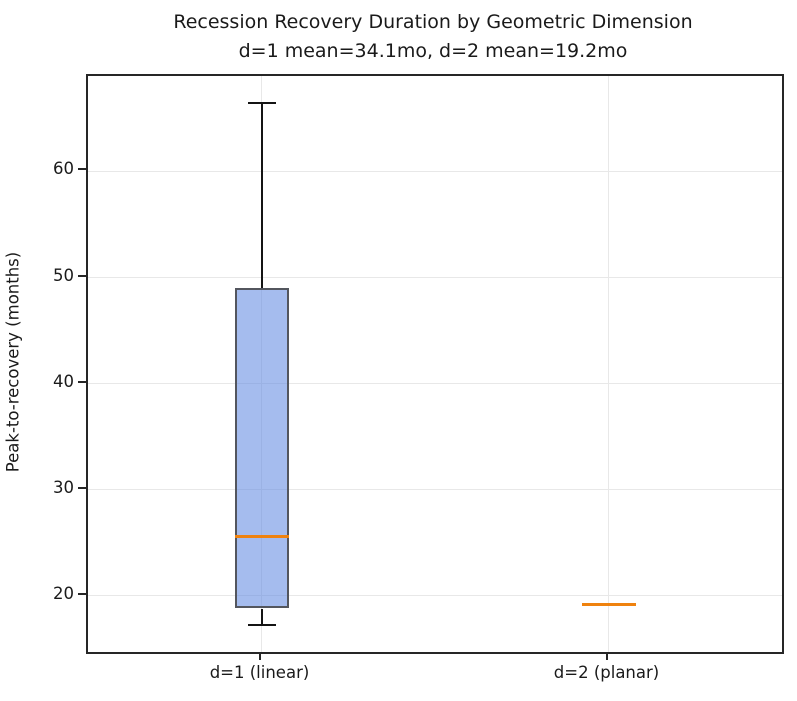  Describe the element at coordinates (606, 672) in the screenshot. I see `x-tick-label: d=2 (planar)` at that location.